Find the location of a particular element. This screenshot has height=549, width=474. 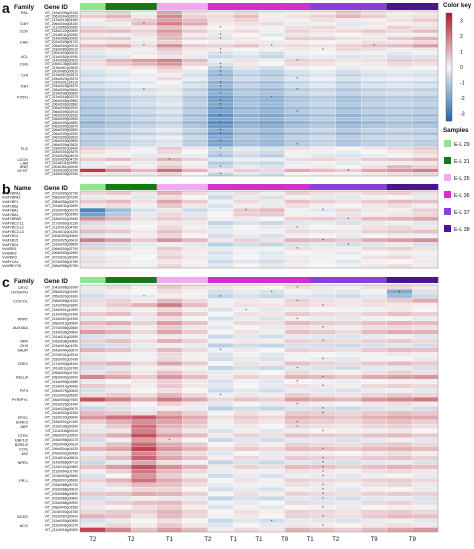

gene-label: VIT_205s0020g01090 is located at coordinates (61, 292).